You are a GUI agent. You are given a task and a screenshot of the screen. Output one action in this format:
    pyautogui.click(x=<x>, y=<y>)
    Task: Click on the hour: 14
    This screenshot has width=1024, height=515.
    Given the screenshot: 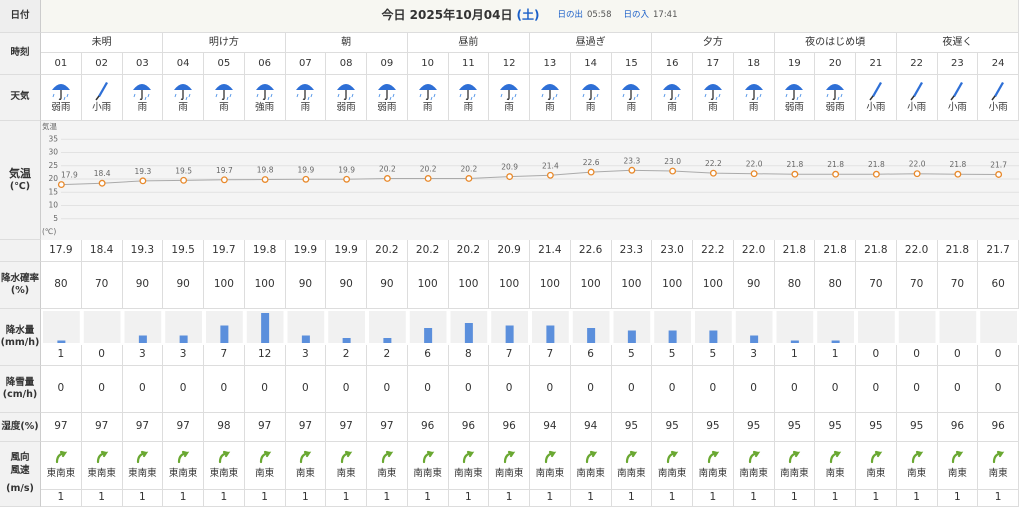 What is the action you would take?
    pyautogui.click(x=591, y=64)
    